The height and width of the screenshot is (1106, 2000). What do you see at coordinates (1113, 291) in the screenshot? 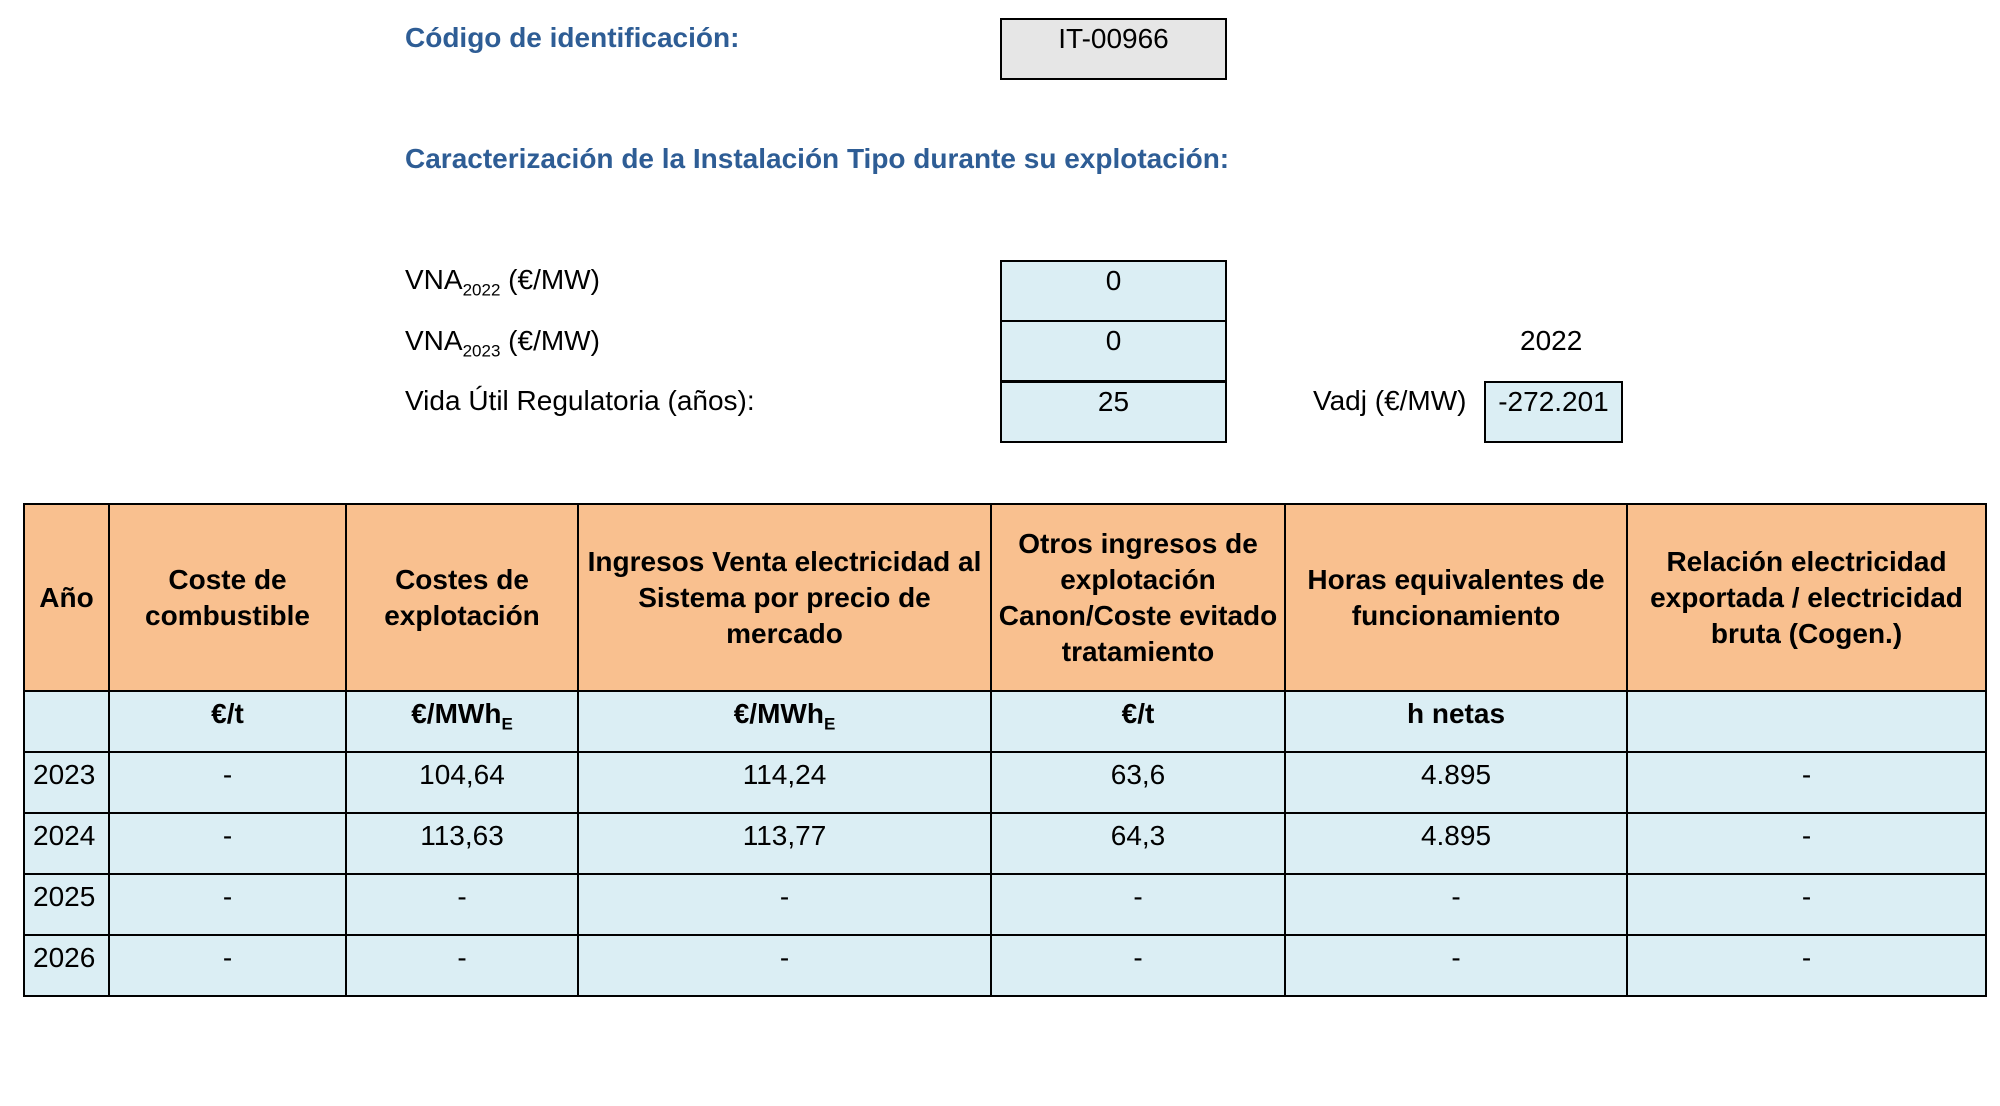
I see `vna2022-value: 0` at bounding box center [1113, 291].